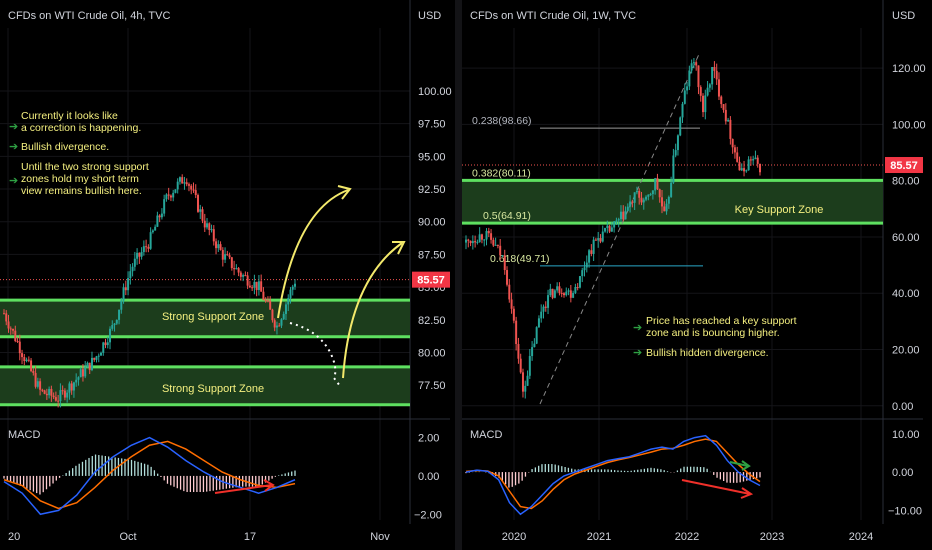 The height and width of the screenshot is (550, 932). Describe the element at coordinates (344, 192) in the screenshot. I see `projection-arrow-upper-head` at that location.